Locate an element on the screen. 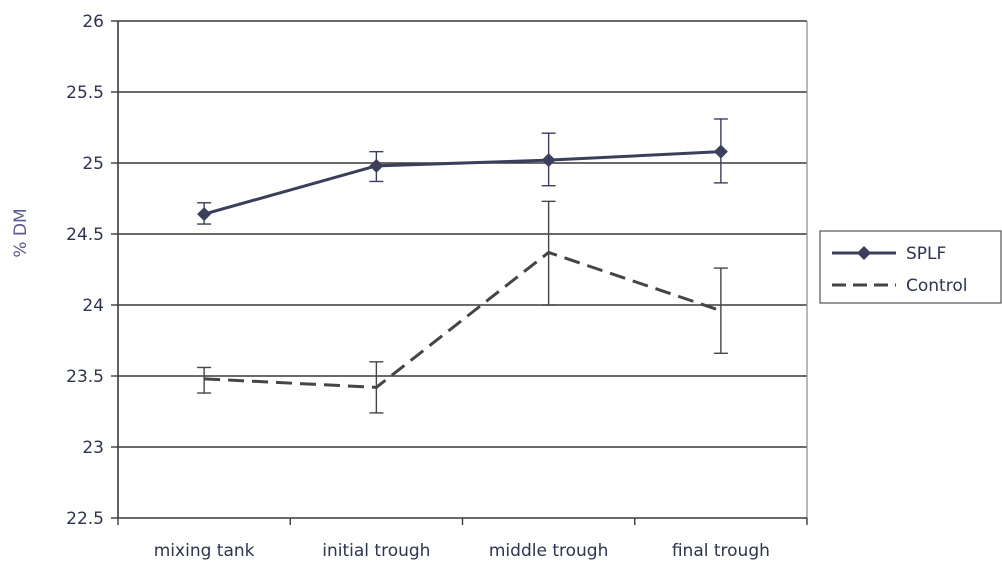 The image size is (1002, 564). x-tick-label: final trough is located at coordinates (721, 550).